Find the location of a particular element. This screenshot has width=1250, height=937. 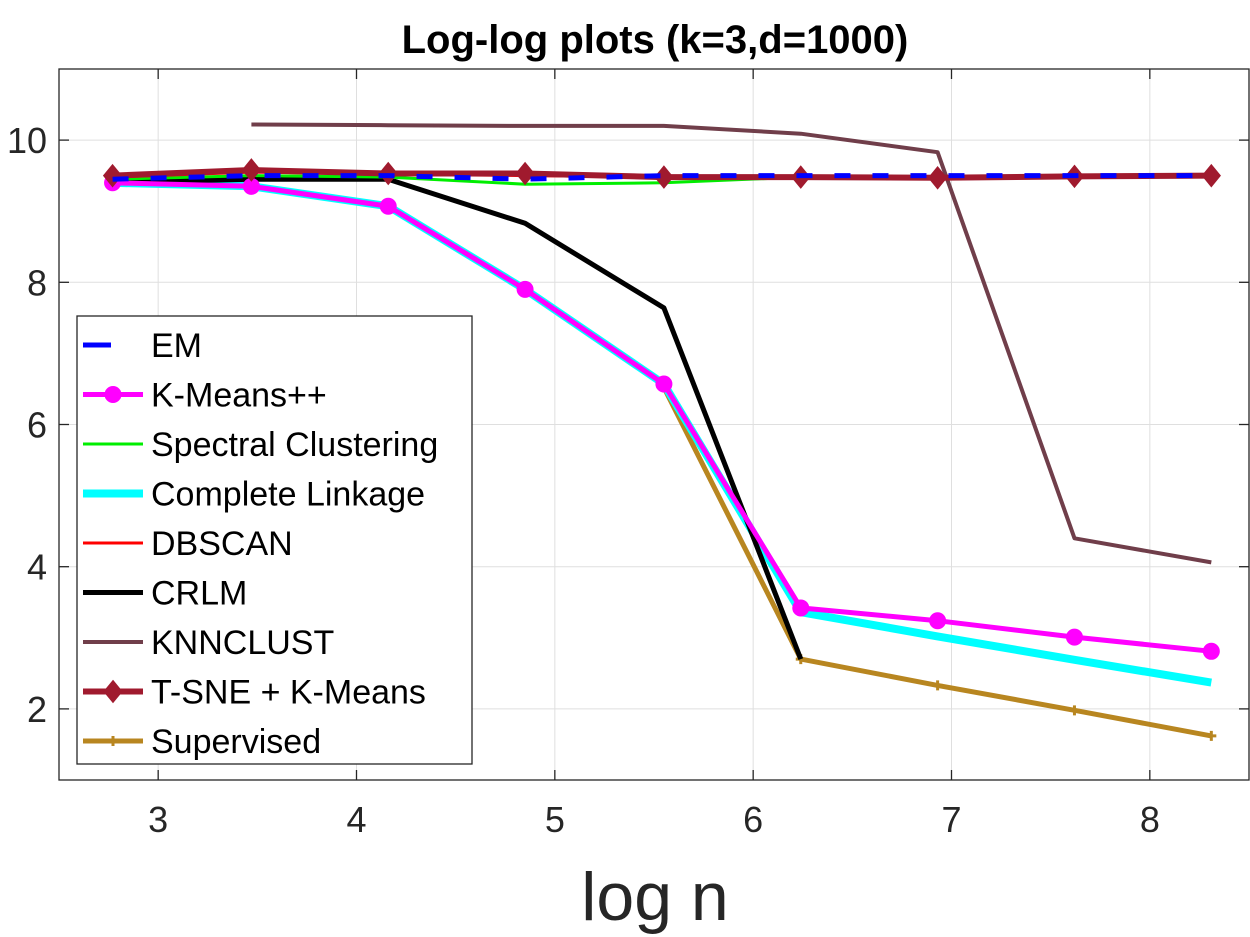

legend-label-dbscan: DBSCAN is located at coordinates (222, 544).